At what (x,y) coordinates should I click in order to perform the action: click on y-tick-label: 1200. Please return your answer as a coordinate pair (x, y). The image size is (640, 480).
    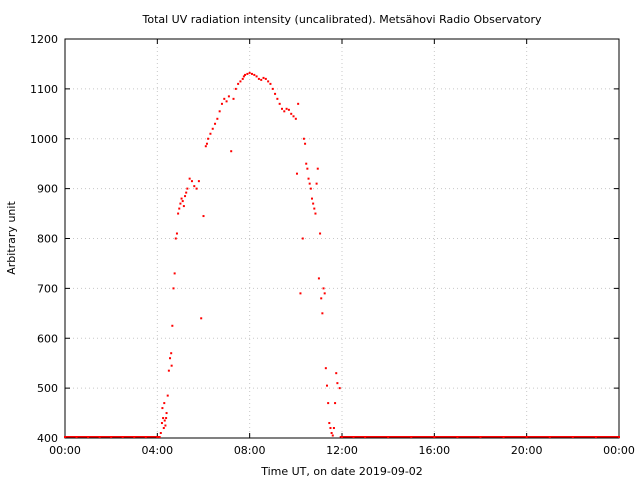
    Looking at the image, I should click on (44, 39).